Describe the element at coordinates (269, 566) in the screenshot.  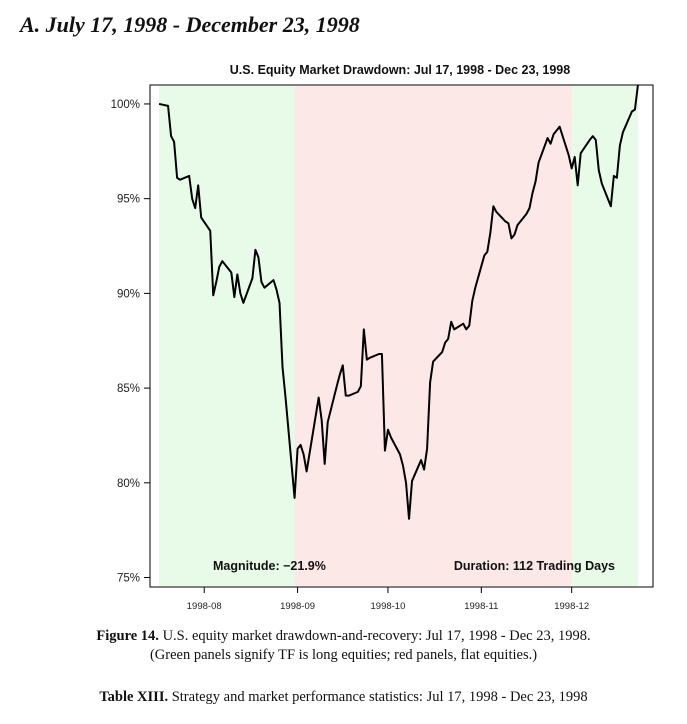
I see `magnitude-annotation: Magnitude: −21.9%` at that location.